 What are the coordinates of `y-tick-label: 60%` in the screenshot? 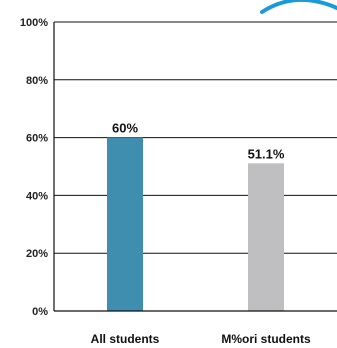 It's located at (37, 139).